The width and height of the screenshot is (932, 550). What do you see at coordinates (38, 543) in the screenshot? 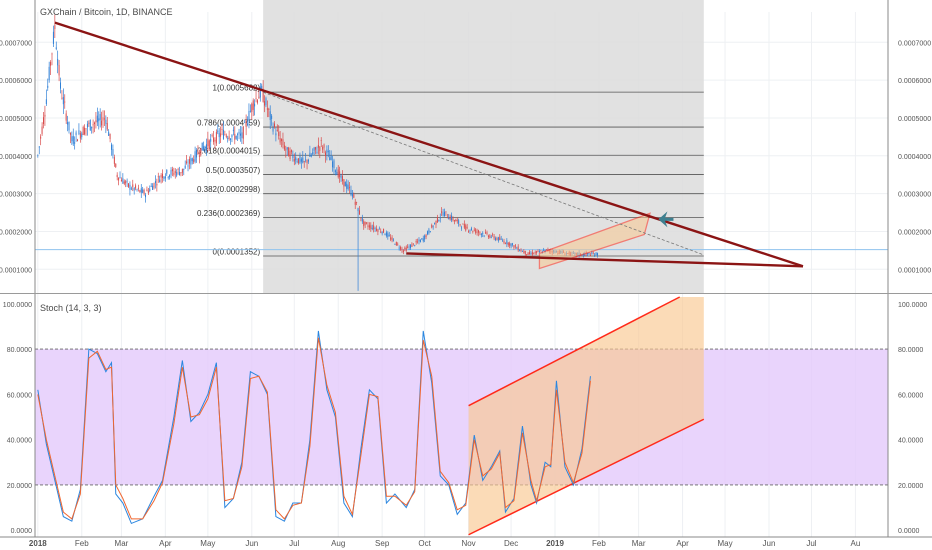
I see `time-axis-label: 2018` at bounding box center [38, 543].